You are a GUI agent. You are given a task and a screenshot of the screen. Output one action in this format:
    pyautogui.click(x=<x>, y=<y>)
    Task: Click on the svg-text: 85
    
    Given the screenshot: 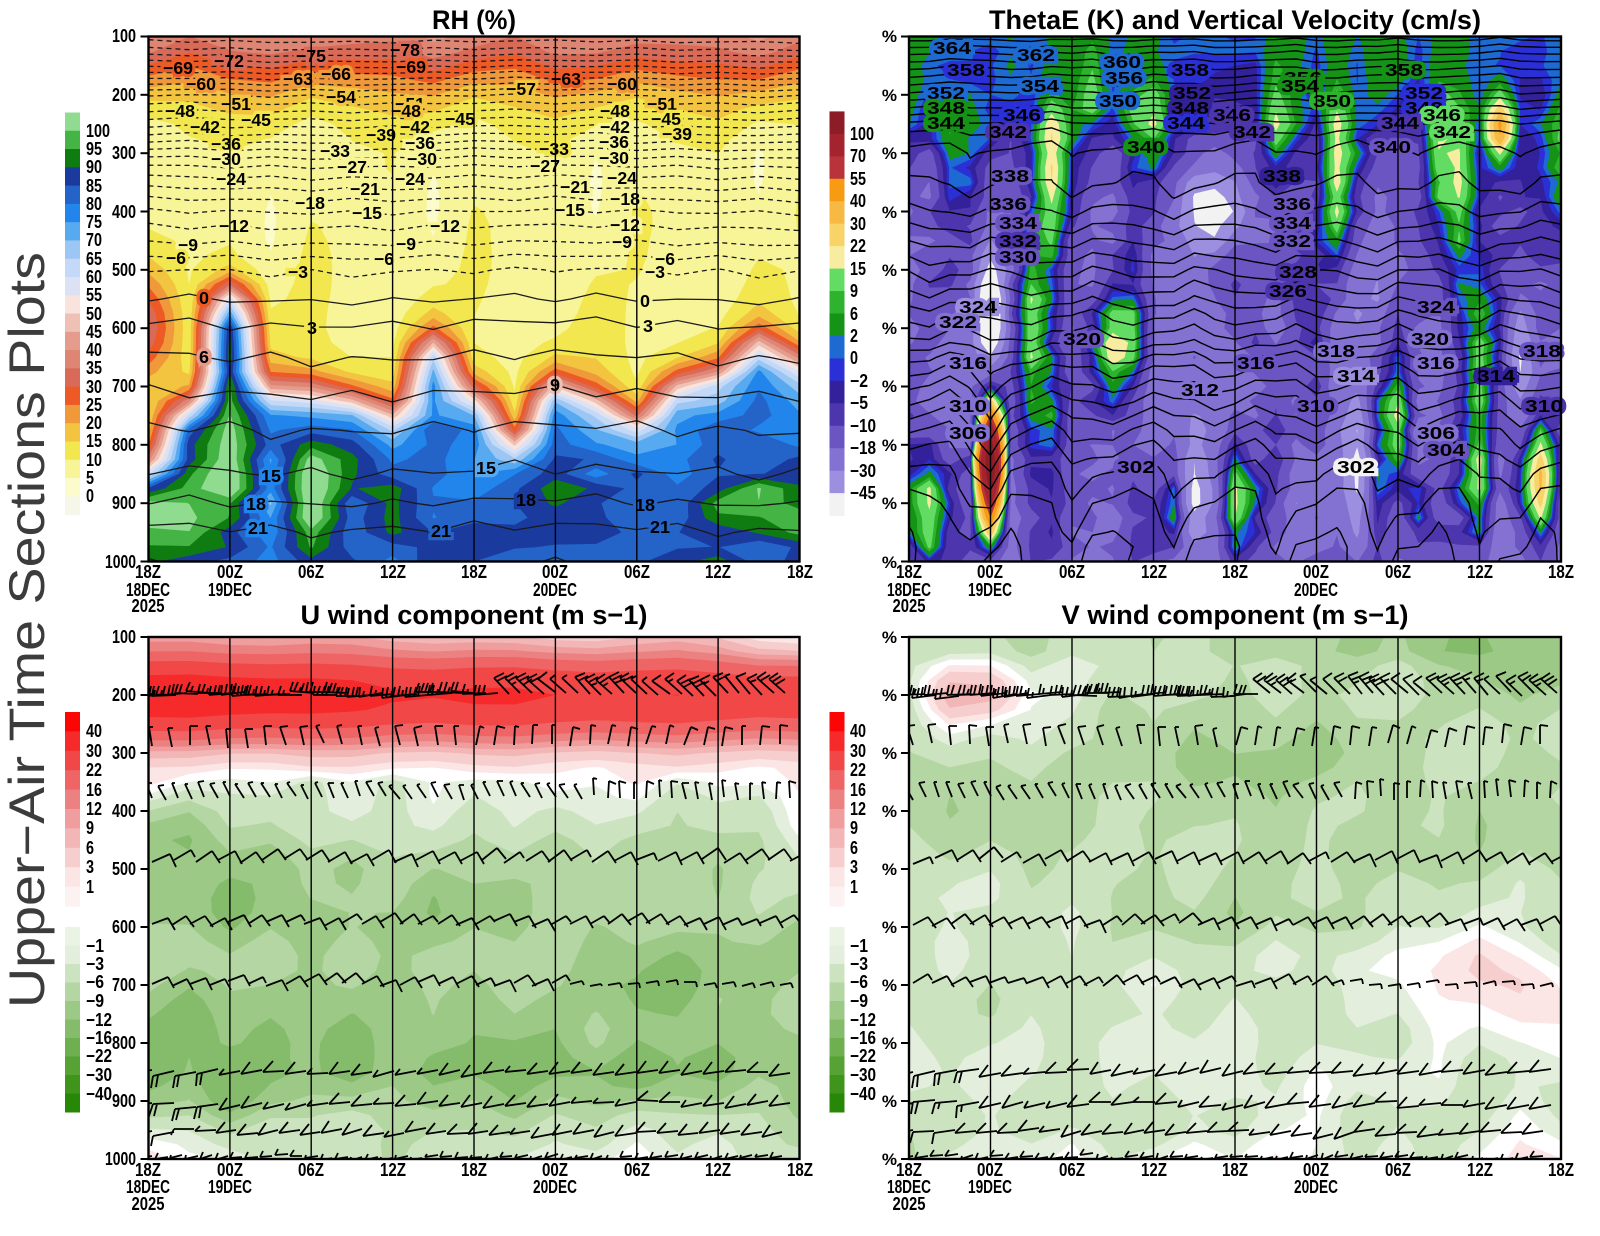 What is the action you would take?
    pyautogui.click(x=94, y=186)
    